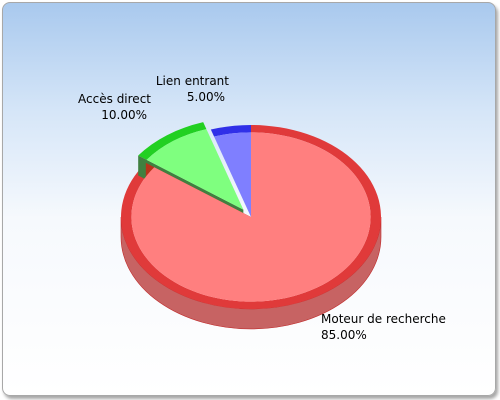 The image size is (500, 400). What do you see at coordinates (383, 319) in the screenshot?
I see `label-moteur-de-recherche: Moteur de recherche` at bounding box center [383, 319].